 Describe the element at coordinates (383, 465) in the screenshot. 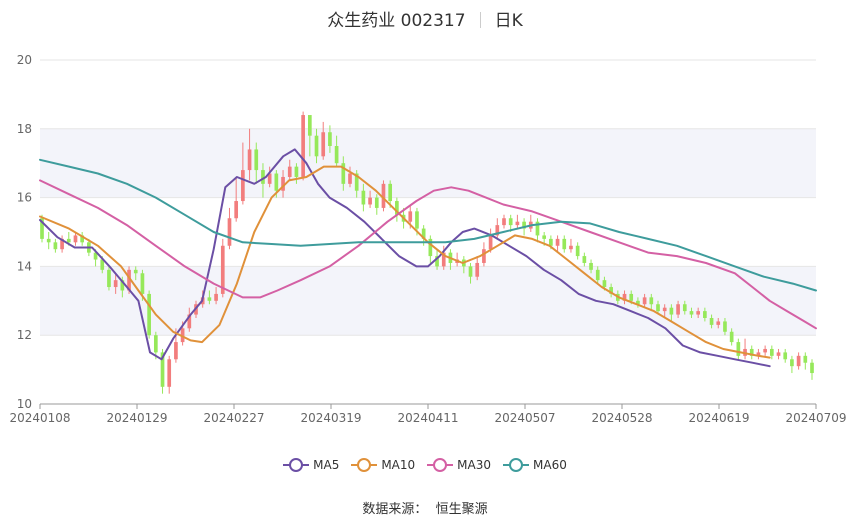

I see `legend-item-ma10: MA10` at that location.